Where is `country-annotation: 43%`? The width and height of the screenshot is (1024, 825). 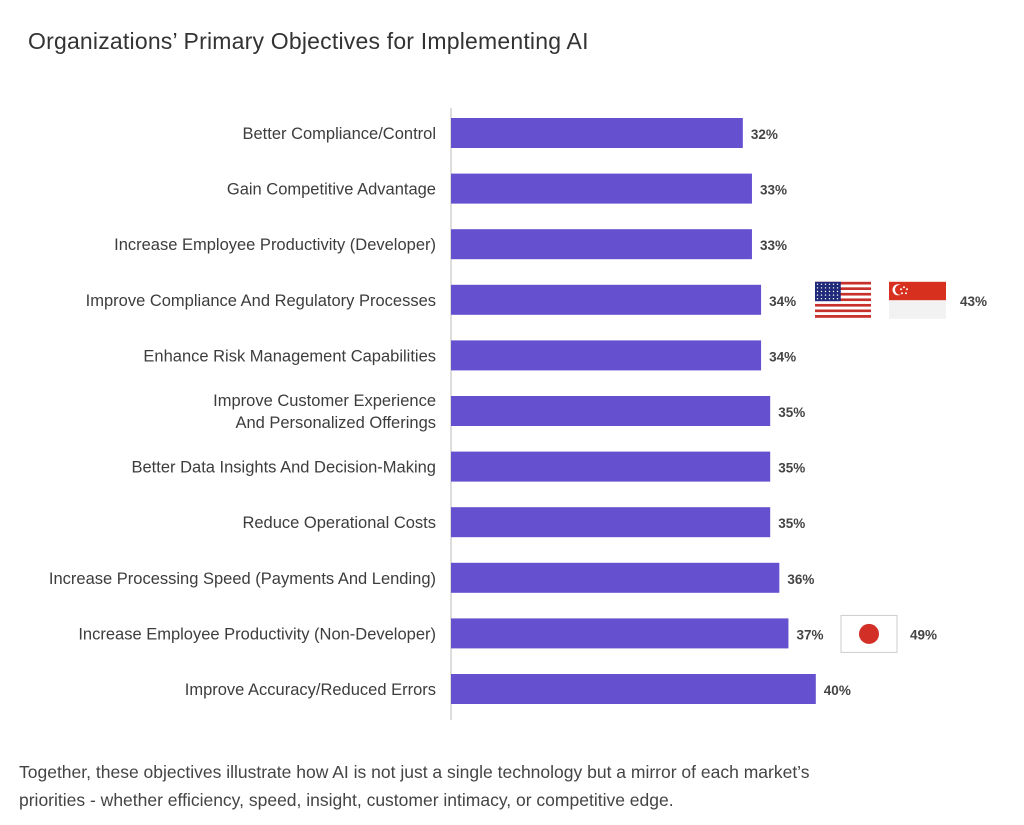 country-annotation: 43% is located at coordinates (901, 300).